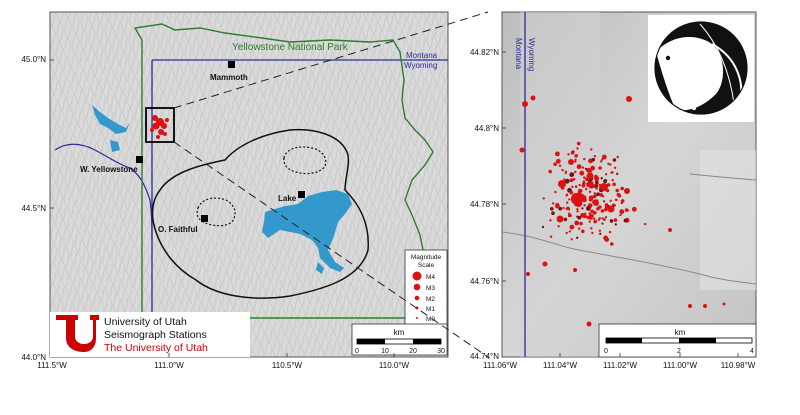  I want to click on lake-arm, so click(320, 268).